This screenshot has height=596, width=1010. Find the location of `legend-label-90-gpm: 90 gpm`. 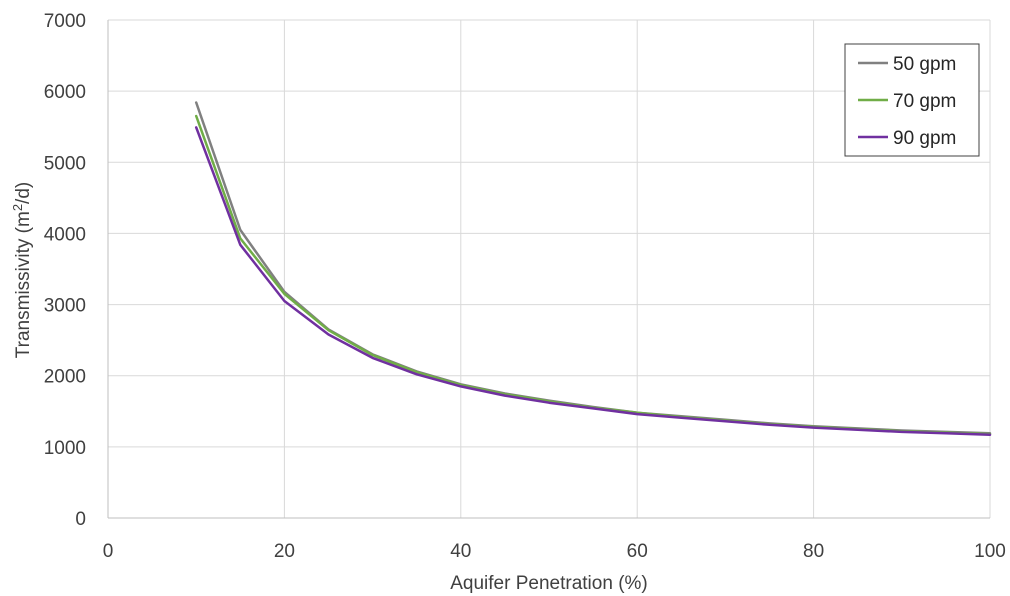

legend-label-90-gpm: 90 gpm is located at coordinates (924, 138).